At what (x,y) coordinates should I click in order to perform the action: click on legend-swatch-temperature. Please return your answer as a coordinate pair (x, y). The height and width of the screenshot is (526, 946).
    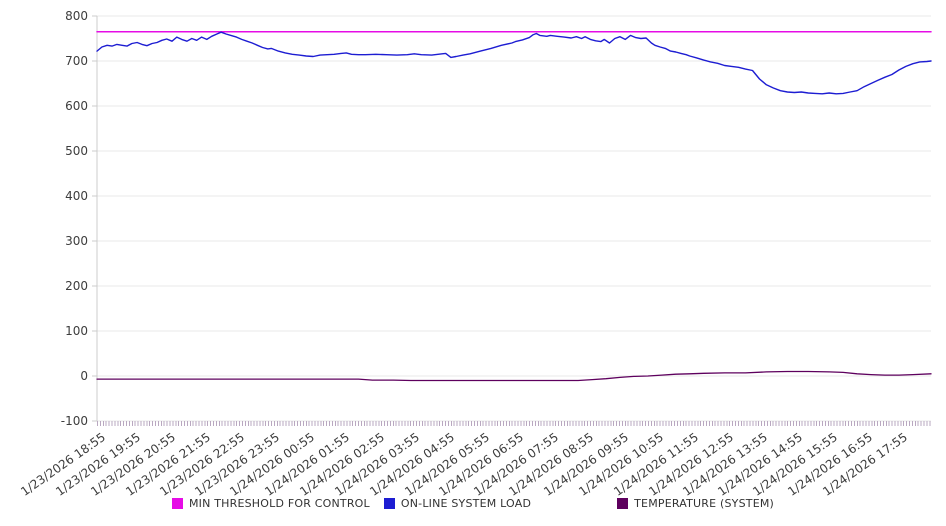
    Looking at the image, I should click on (623, 503).